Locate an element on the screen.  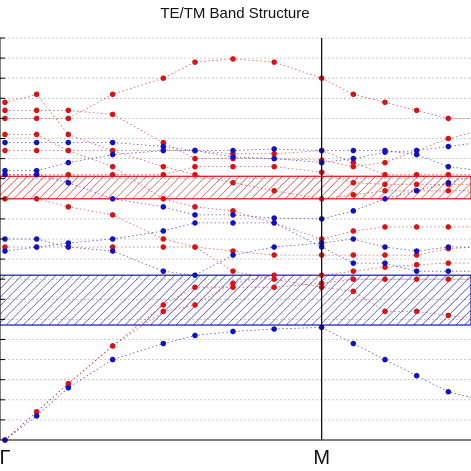
x-tick-label: M is located at coordinates (321, 458).